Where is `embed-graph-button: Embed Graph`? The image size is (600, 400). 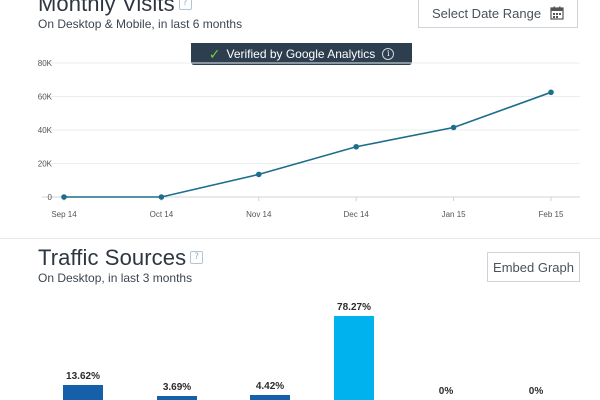
embed-graph-button: Embed Graph is located at coordinates (533, 267).